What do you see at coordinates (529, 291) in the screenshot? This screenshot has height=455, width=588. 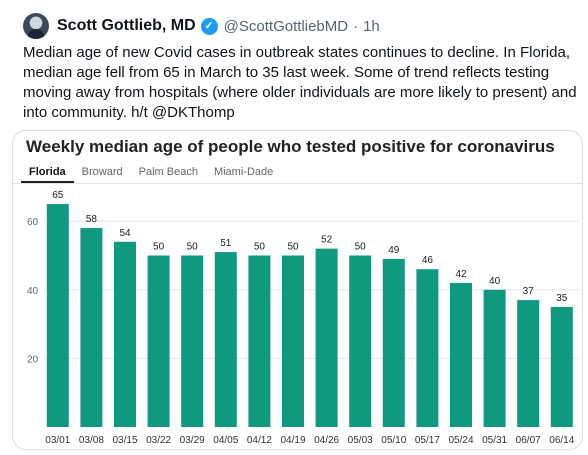 I see `data-label: 37` at bounding box center [529, 291].